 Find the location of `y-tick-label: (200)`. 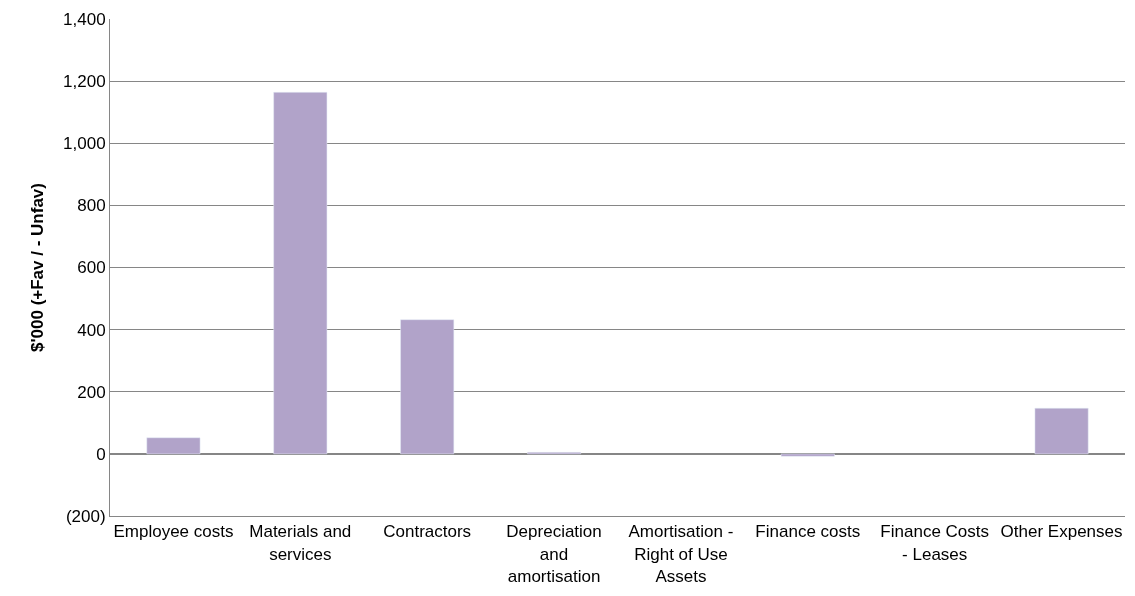

y-tick-label: (200) is located at coordinates (85, 516).